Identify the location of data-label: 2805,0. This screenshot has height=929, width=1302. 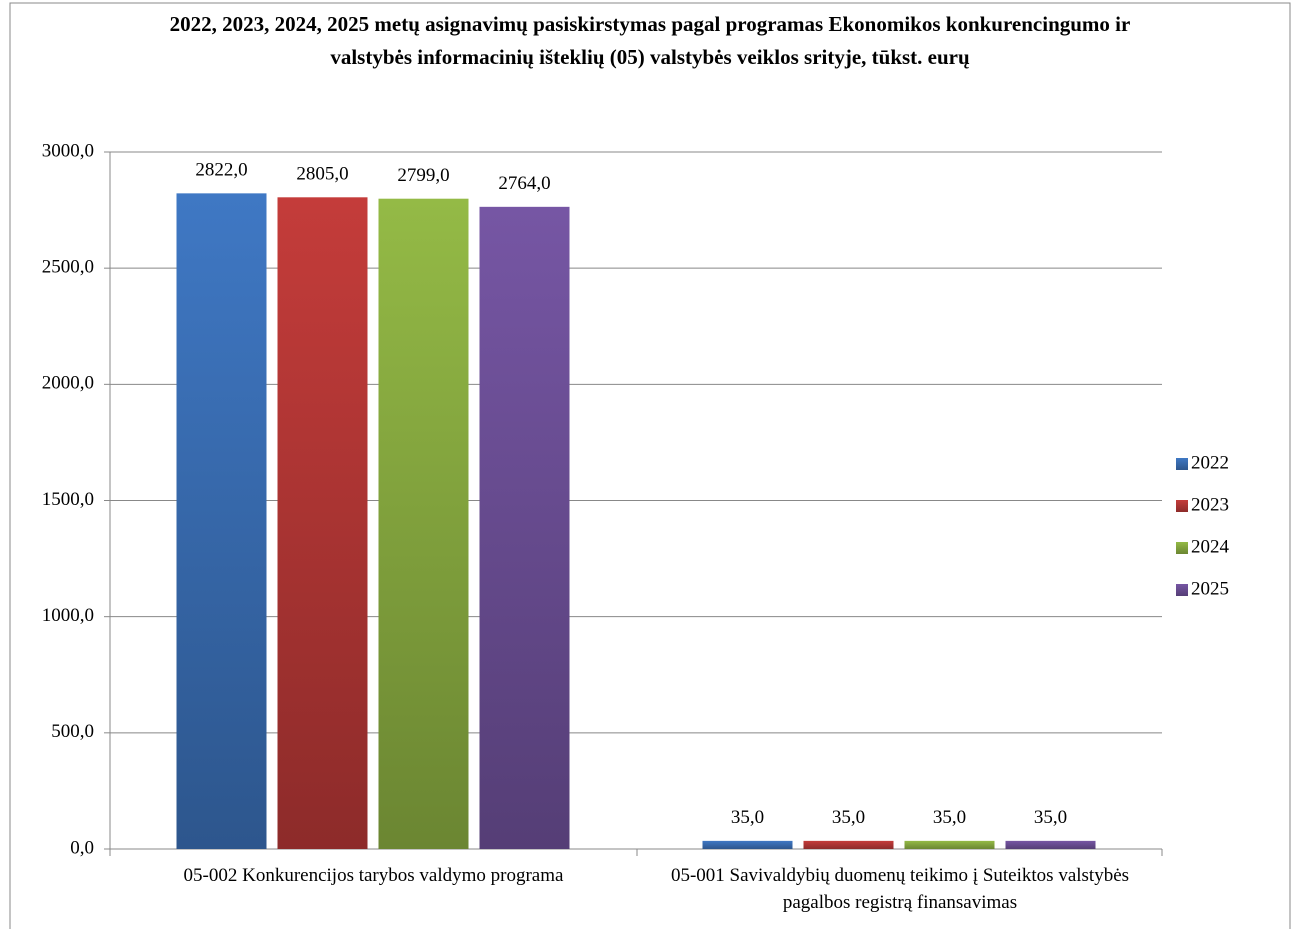
(322, 174).